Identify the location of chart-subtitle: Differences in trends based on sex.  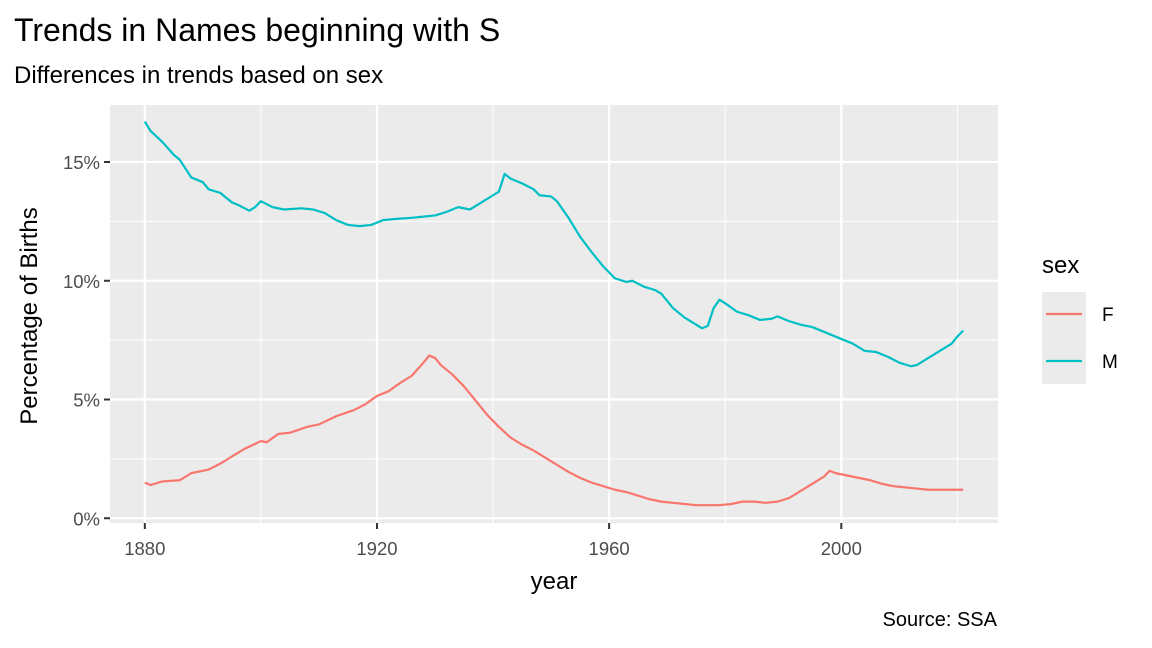
(199, 75).